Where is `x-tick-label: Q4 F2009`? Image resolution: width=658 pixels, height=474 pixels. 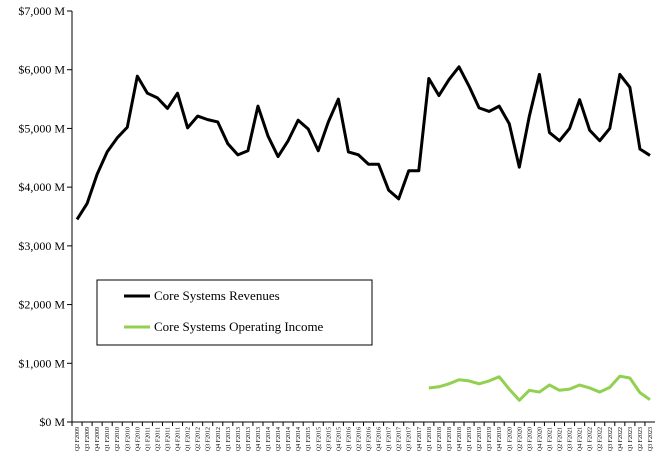 x-tick-label: Q4 F2009 is located at coordinates (98, 439).